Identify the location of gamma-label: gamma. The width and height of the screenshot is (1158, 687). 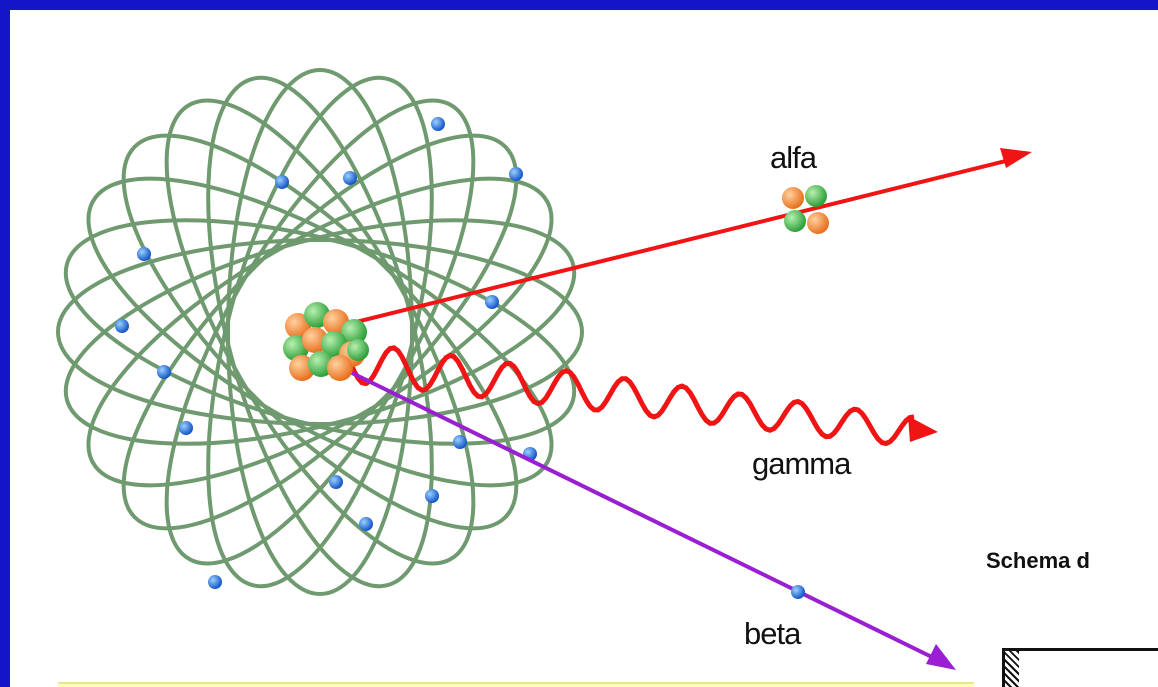
(801, 463).